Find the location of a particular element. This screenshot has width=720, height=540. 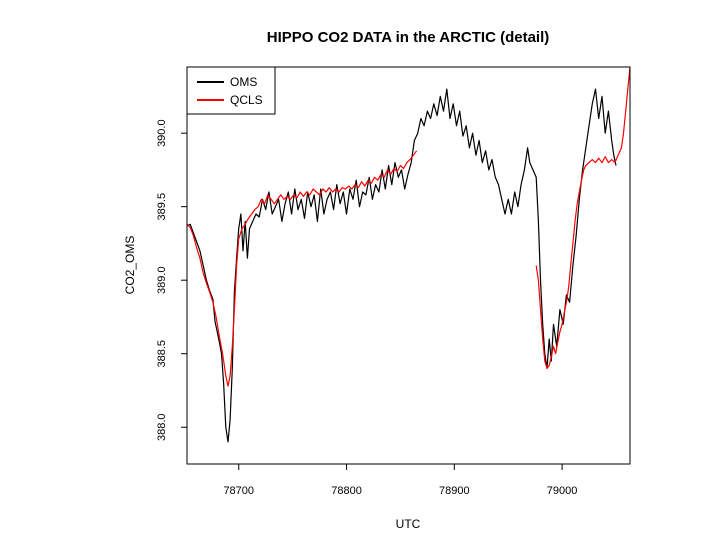

x-axis: 78700 78800 78900 79000 is located at coordinates (400, 480).